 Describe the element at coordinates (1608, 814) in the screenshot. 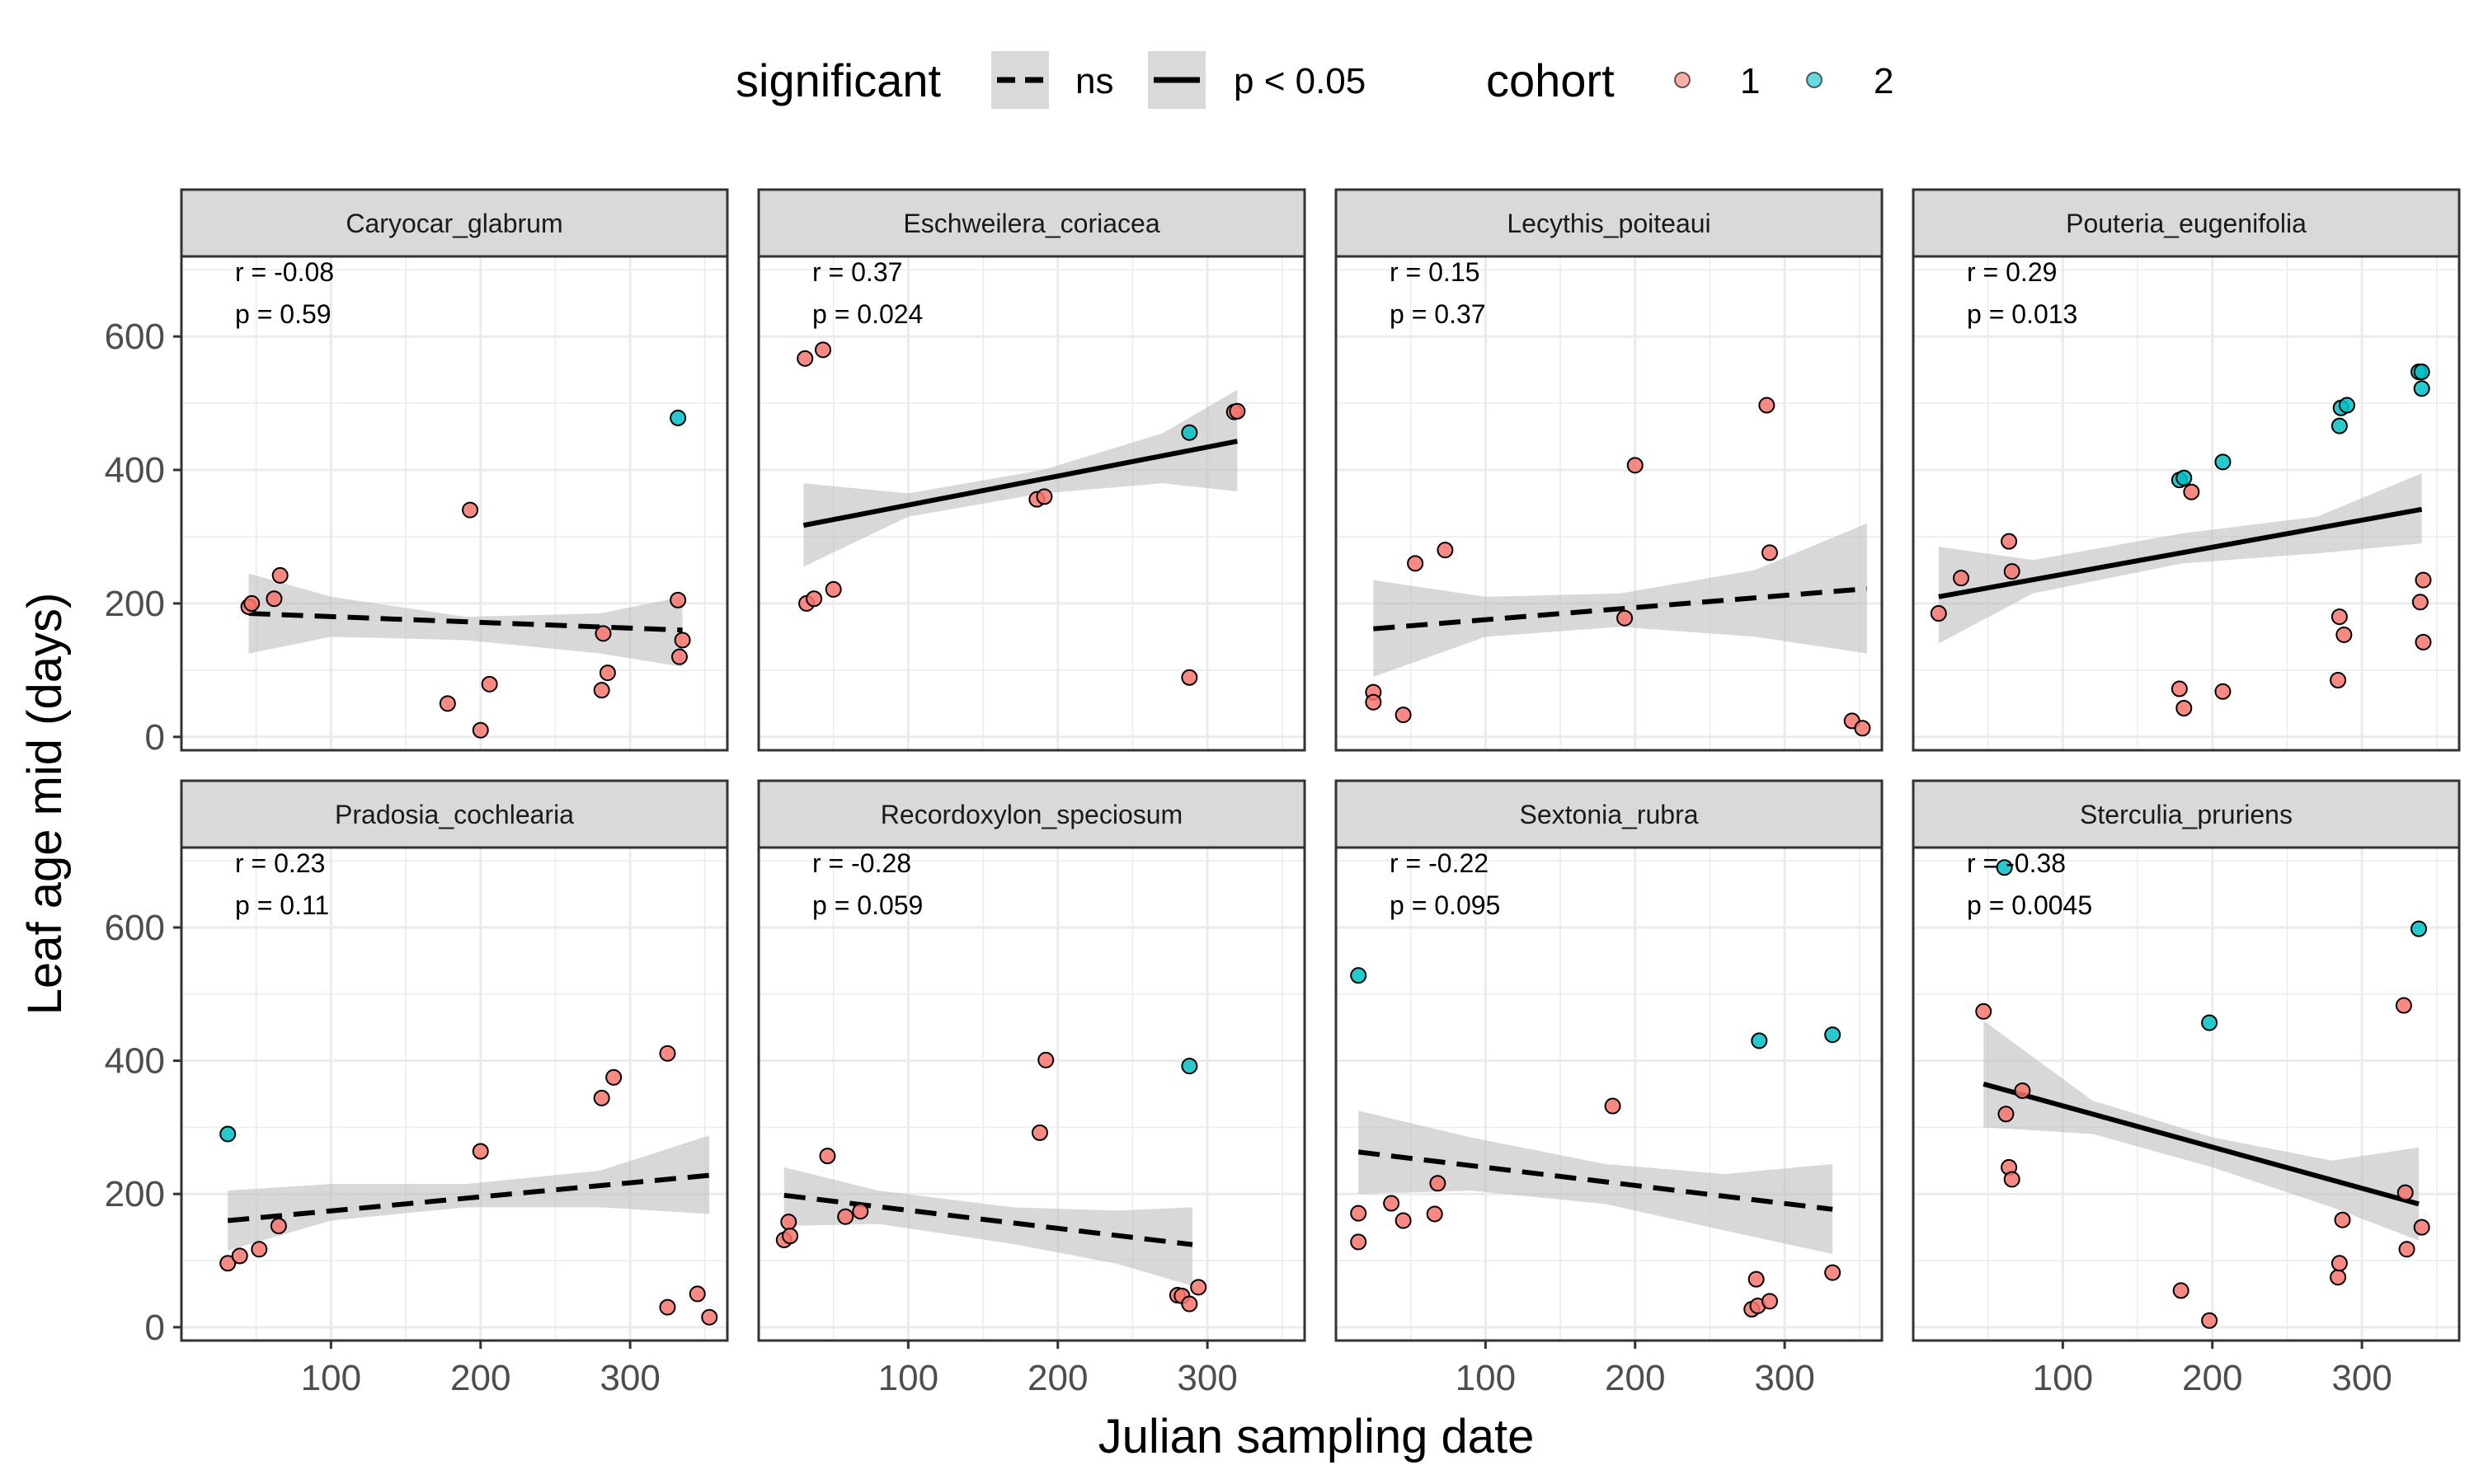

I see `panel-title: Sextonia_rubra` at that location.